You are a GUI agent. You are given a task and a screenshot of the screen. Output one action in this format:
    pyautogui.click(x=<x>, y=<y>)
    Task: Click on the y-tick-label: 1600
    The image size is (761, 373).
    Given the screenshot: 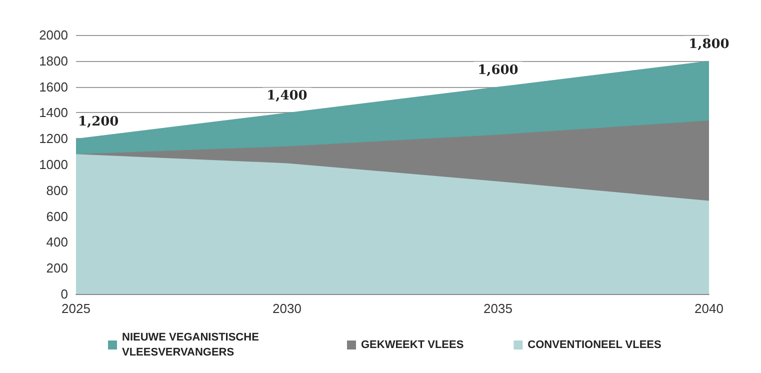 What is the action you would take?
    pyautogui.click(x=53, y=86)
    